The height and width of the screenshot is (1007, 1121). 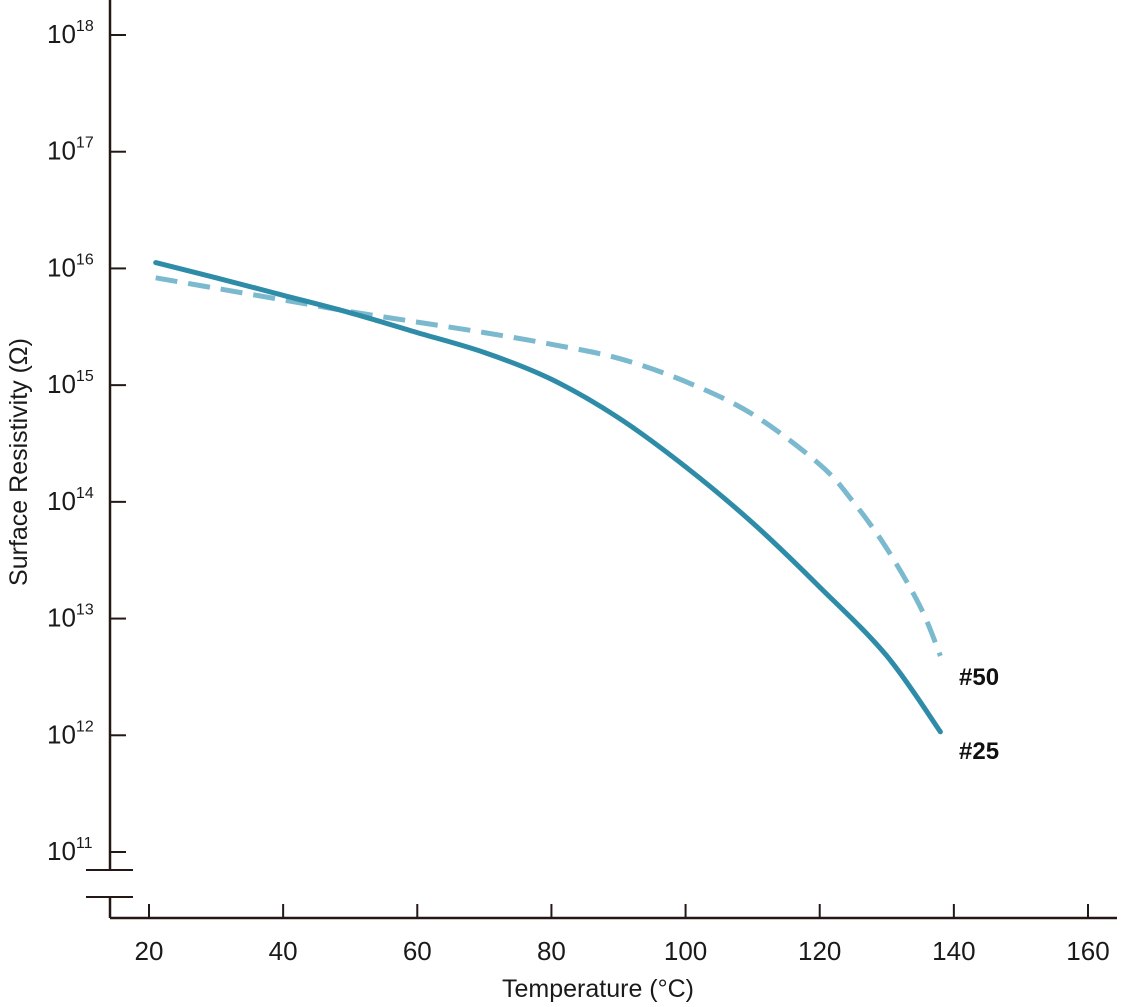 I want to click on y-tick-label: 1017, so click(x=70, y=150).